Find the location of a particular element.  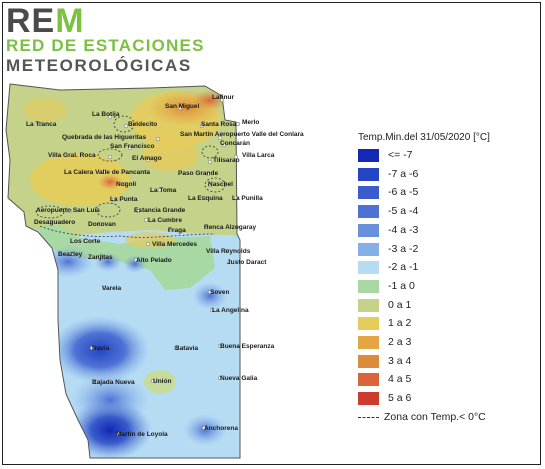

place-label: Martín de Loyola is located at coordinates (142, 434).